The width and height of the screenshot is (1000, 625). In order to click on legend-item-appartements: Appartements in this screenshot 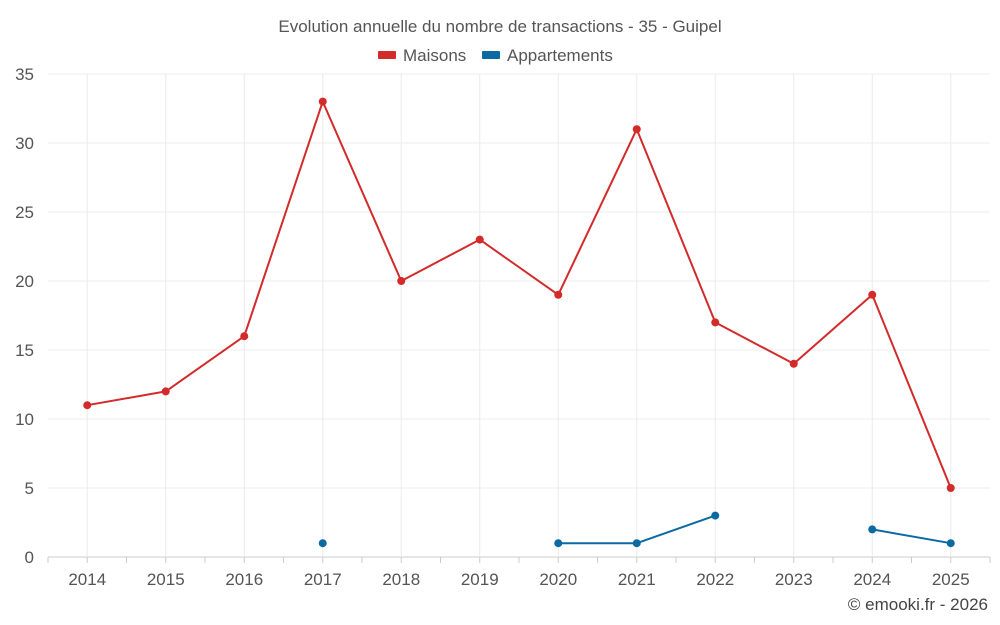, I will do `click(547, 55)`.